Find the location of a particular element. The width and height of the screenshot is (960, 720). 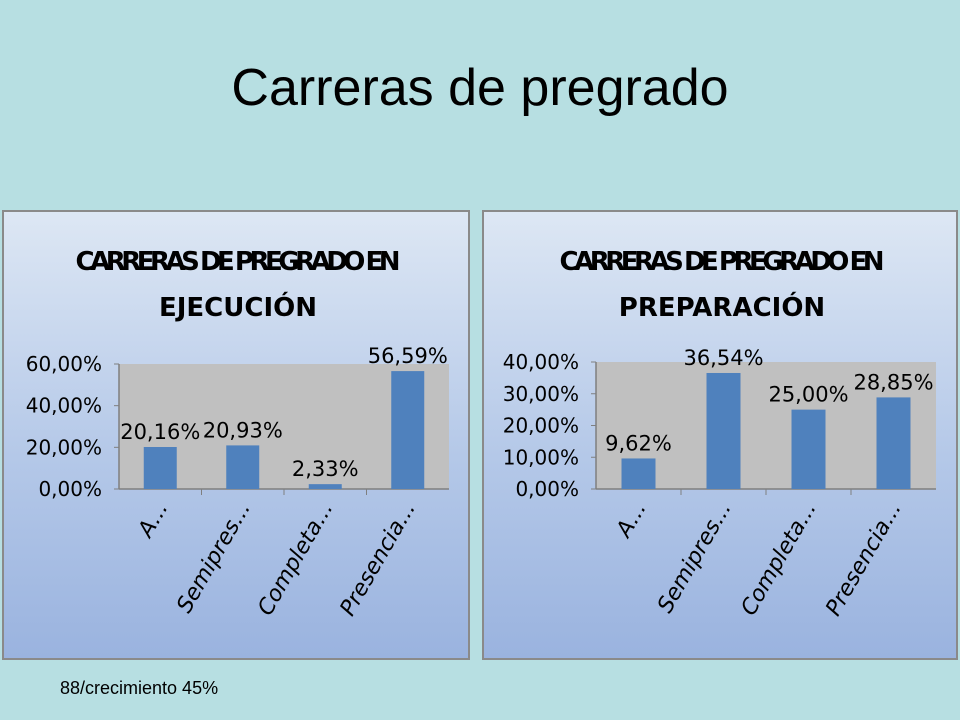

data-label: 28,85% is located at coordinates (893, 382).